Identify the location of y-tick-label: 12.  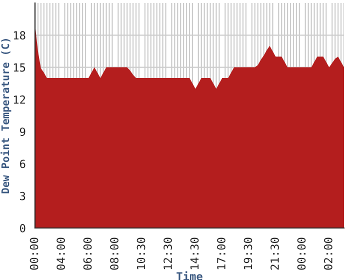
(20, 99).